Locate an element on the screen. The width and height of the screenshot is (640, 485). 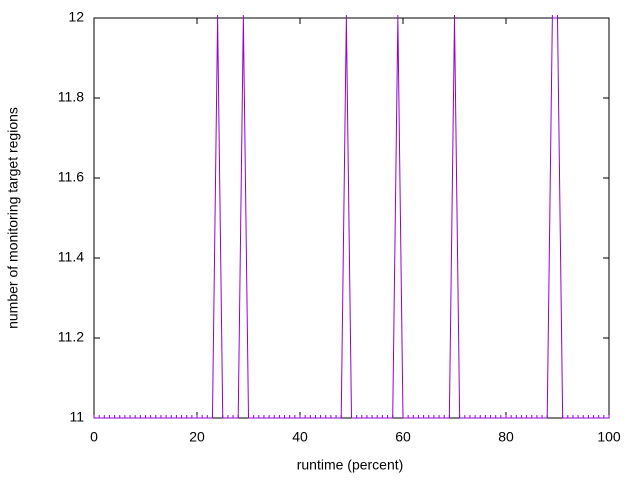
y-tick-label: 11.2 is located at coordinates (71, 337).